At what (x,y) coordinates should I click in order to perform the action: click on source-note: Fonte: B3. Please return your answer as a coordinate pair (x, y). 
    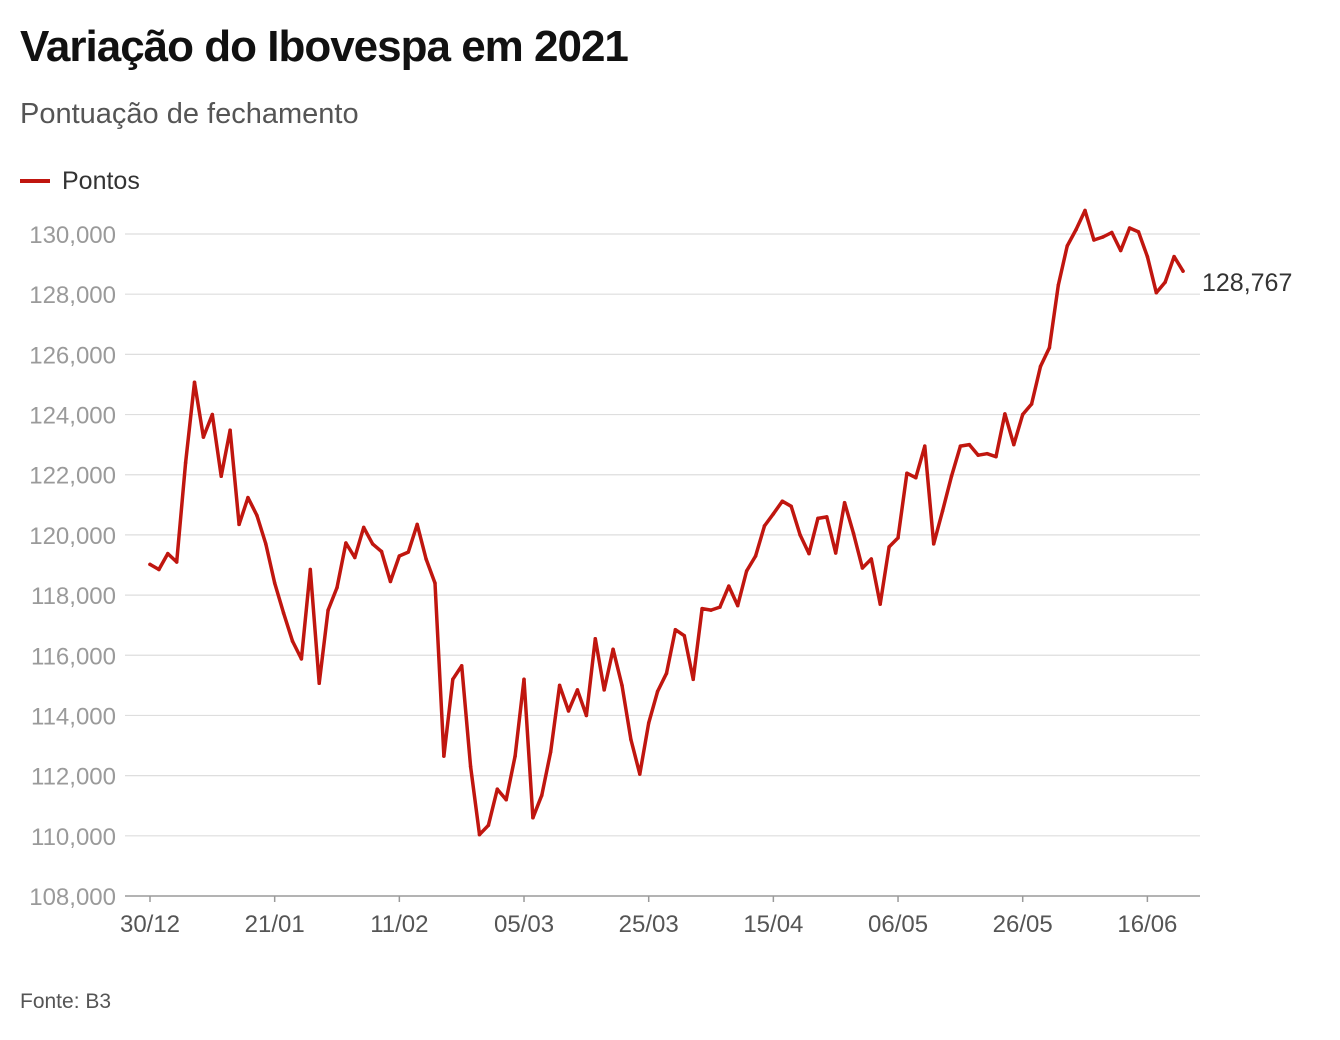
    Looking at the image, I should click on (66, 1001).